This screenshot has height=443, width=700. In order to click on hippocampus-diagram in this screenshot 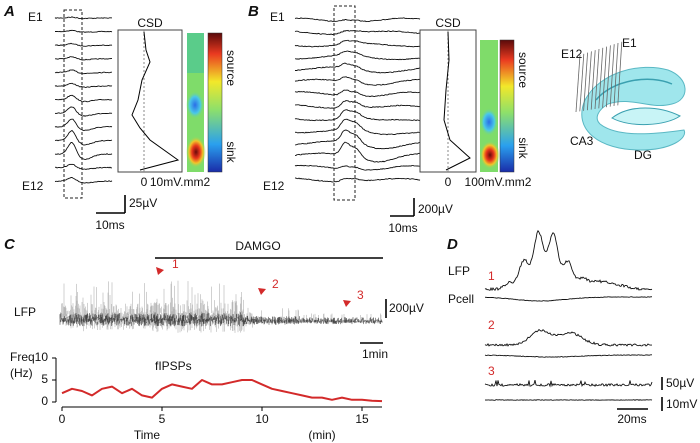, I will do `click(630, 96)`.